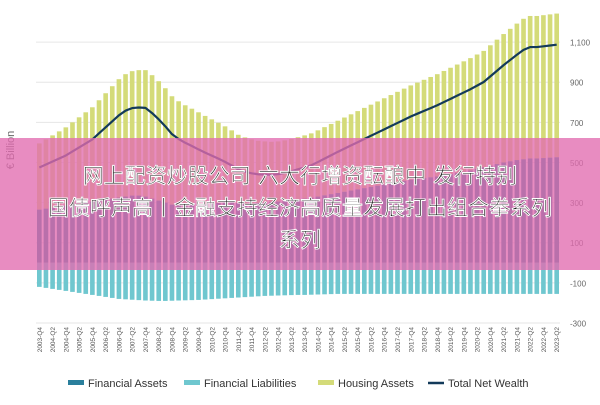  What do you see at coordinates (398, 340) in the screenshot?
I see `x-tick-label: 2017-Q2` at bounding box center [398, 340].